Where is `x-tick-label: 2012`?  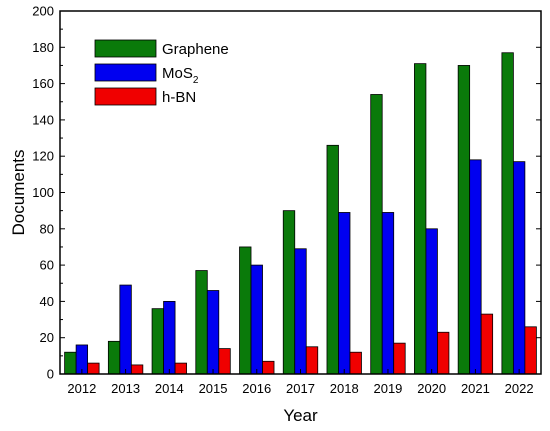
x-tick-label: 2012 is located at coordinates (81, 388).